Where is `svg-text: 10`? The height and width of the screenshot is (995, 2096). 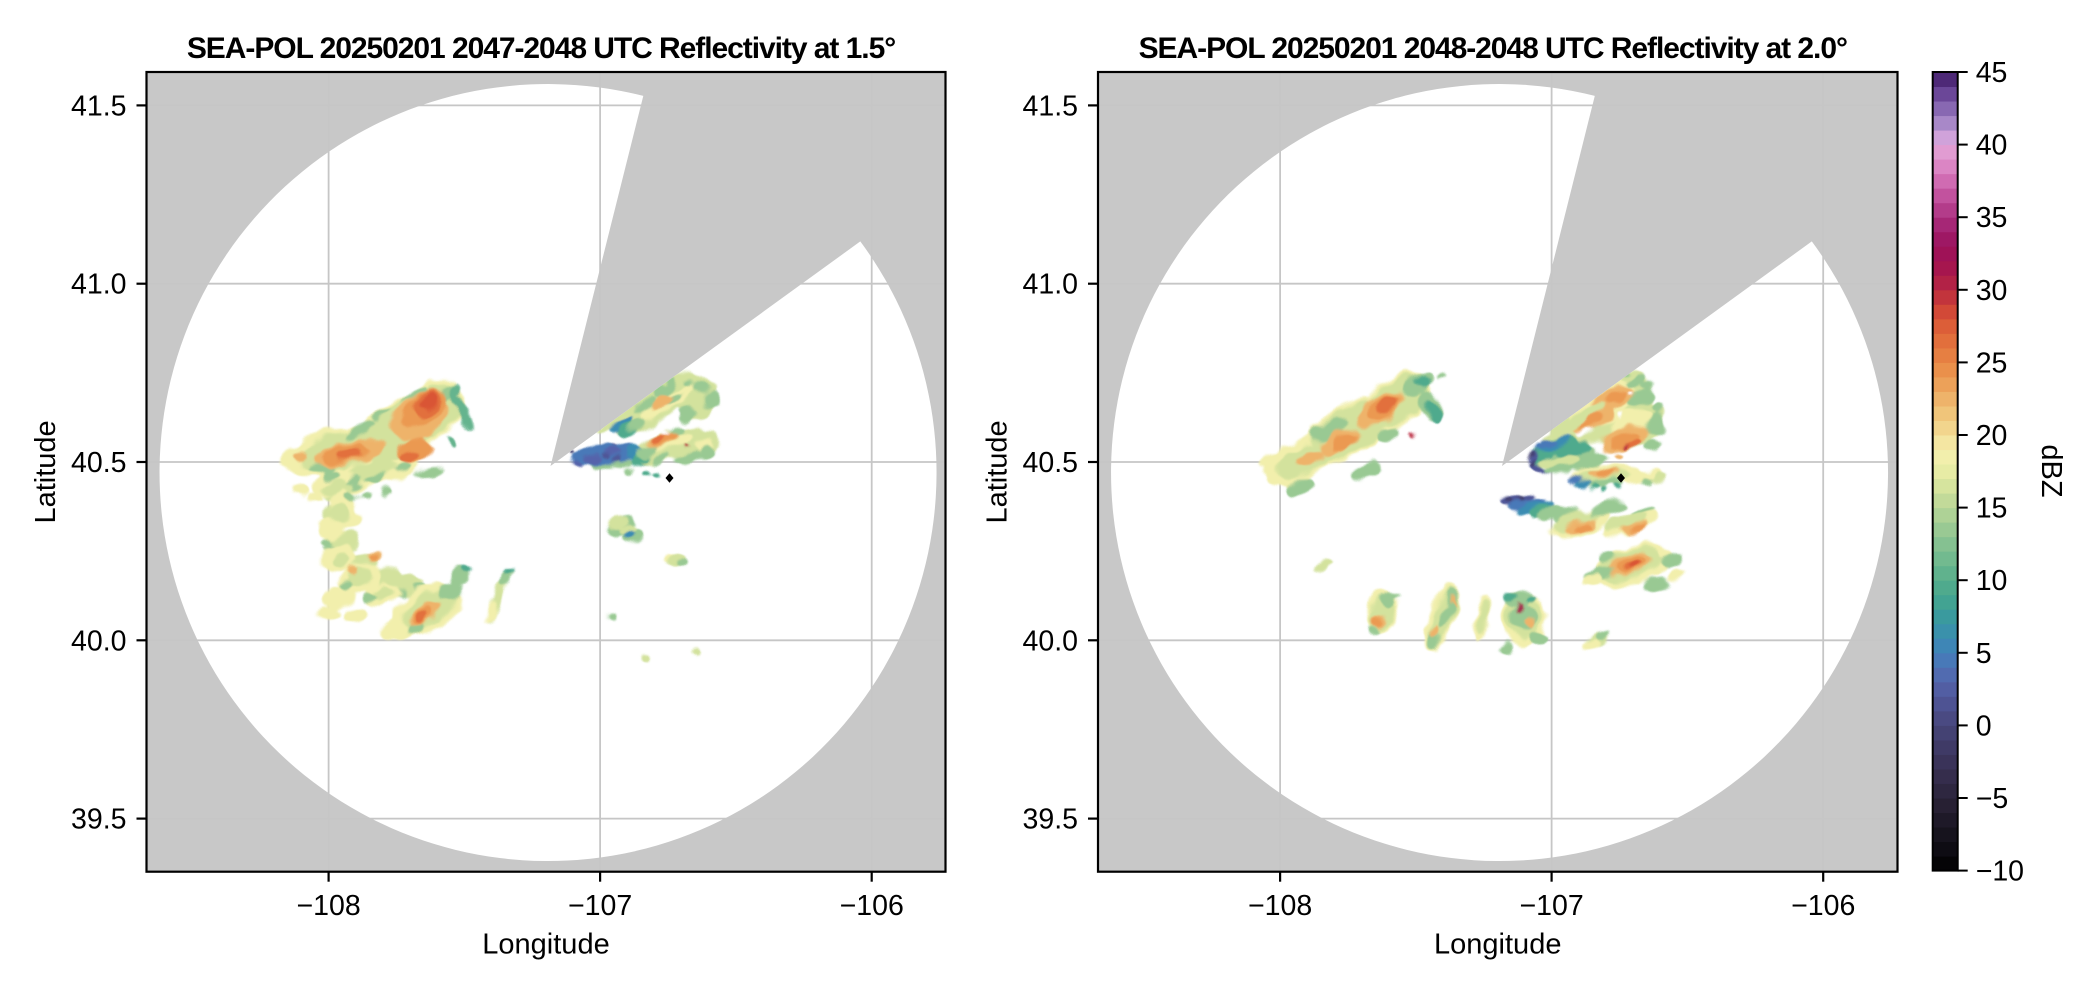
svg-text: 10 is located at coordinates (1992, 581).